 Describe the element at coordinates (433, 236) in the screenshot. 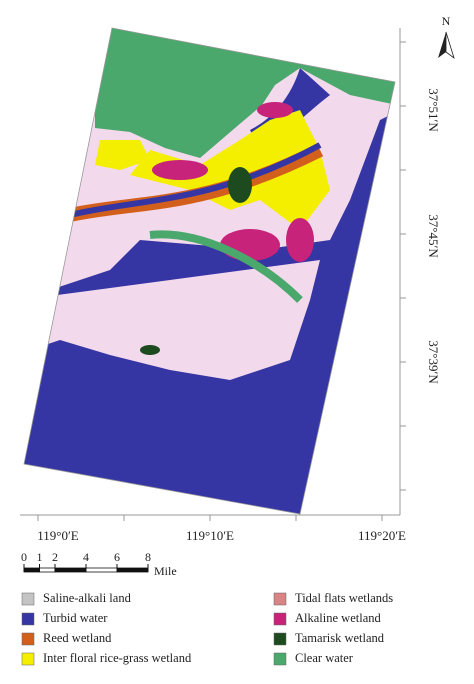

I see `latitude-label: 37°45′N` at that location.